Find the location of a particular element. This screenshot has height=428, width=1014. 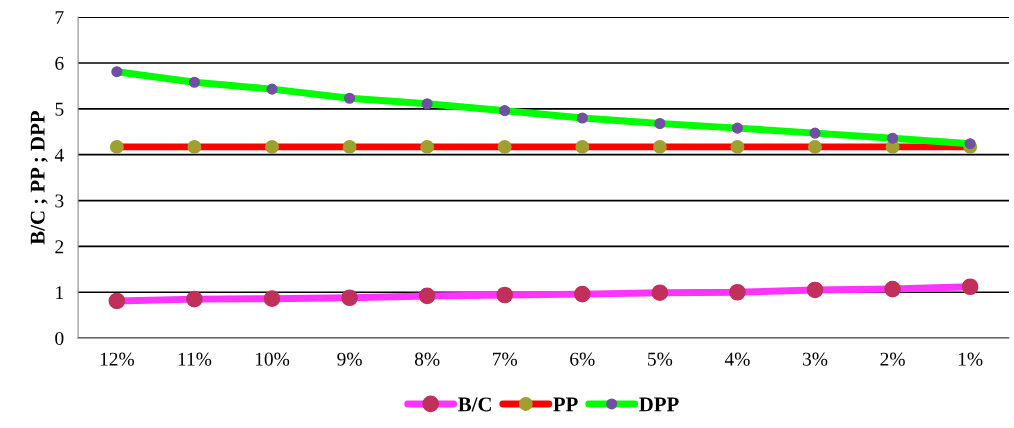

y-tick-label: 0 is located at coordinates (59, 338).